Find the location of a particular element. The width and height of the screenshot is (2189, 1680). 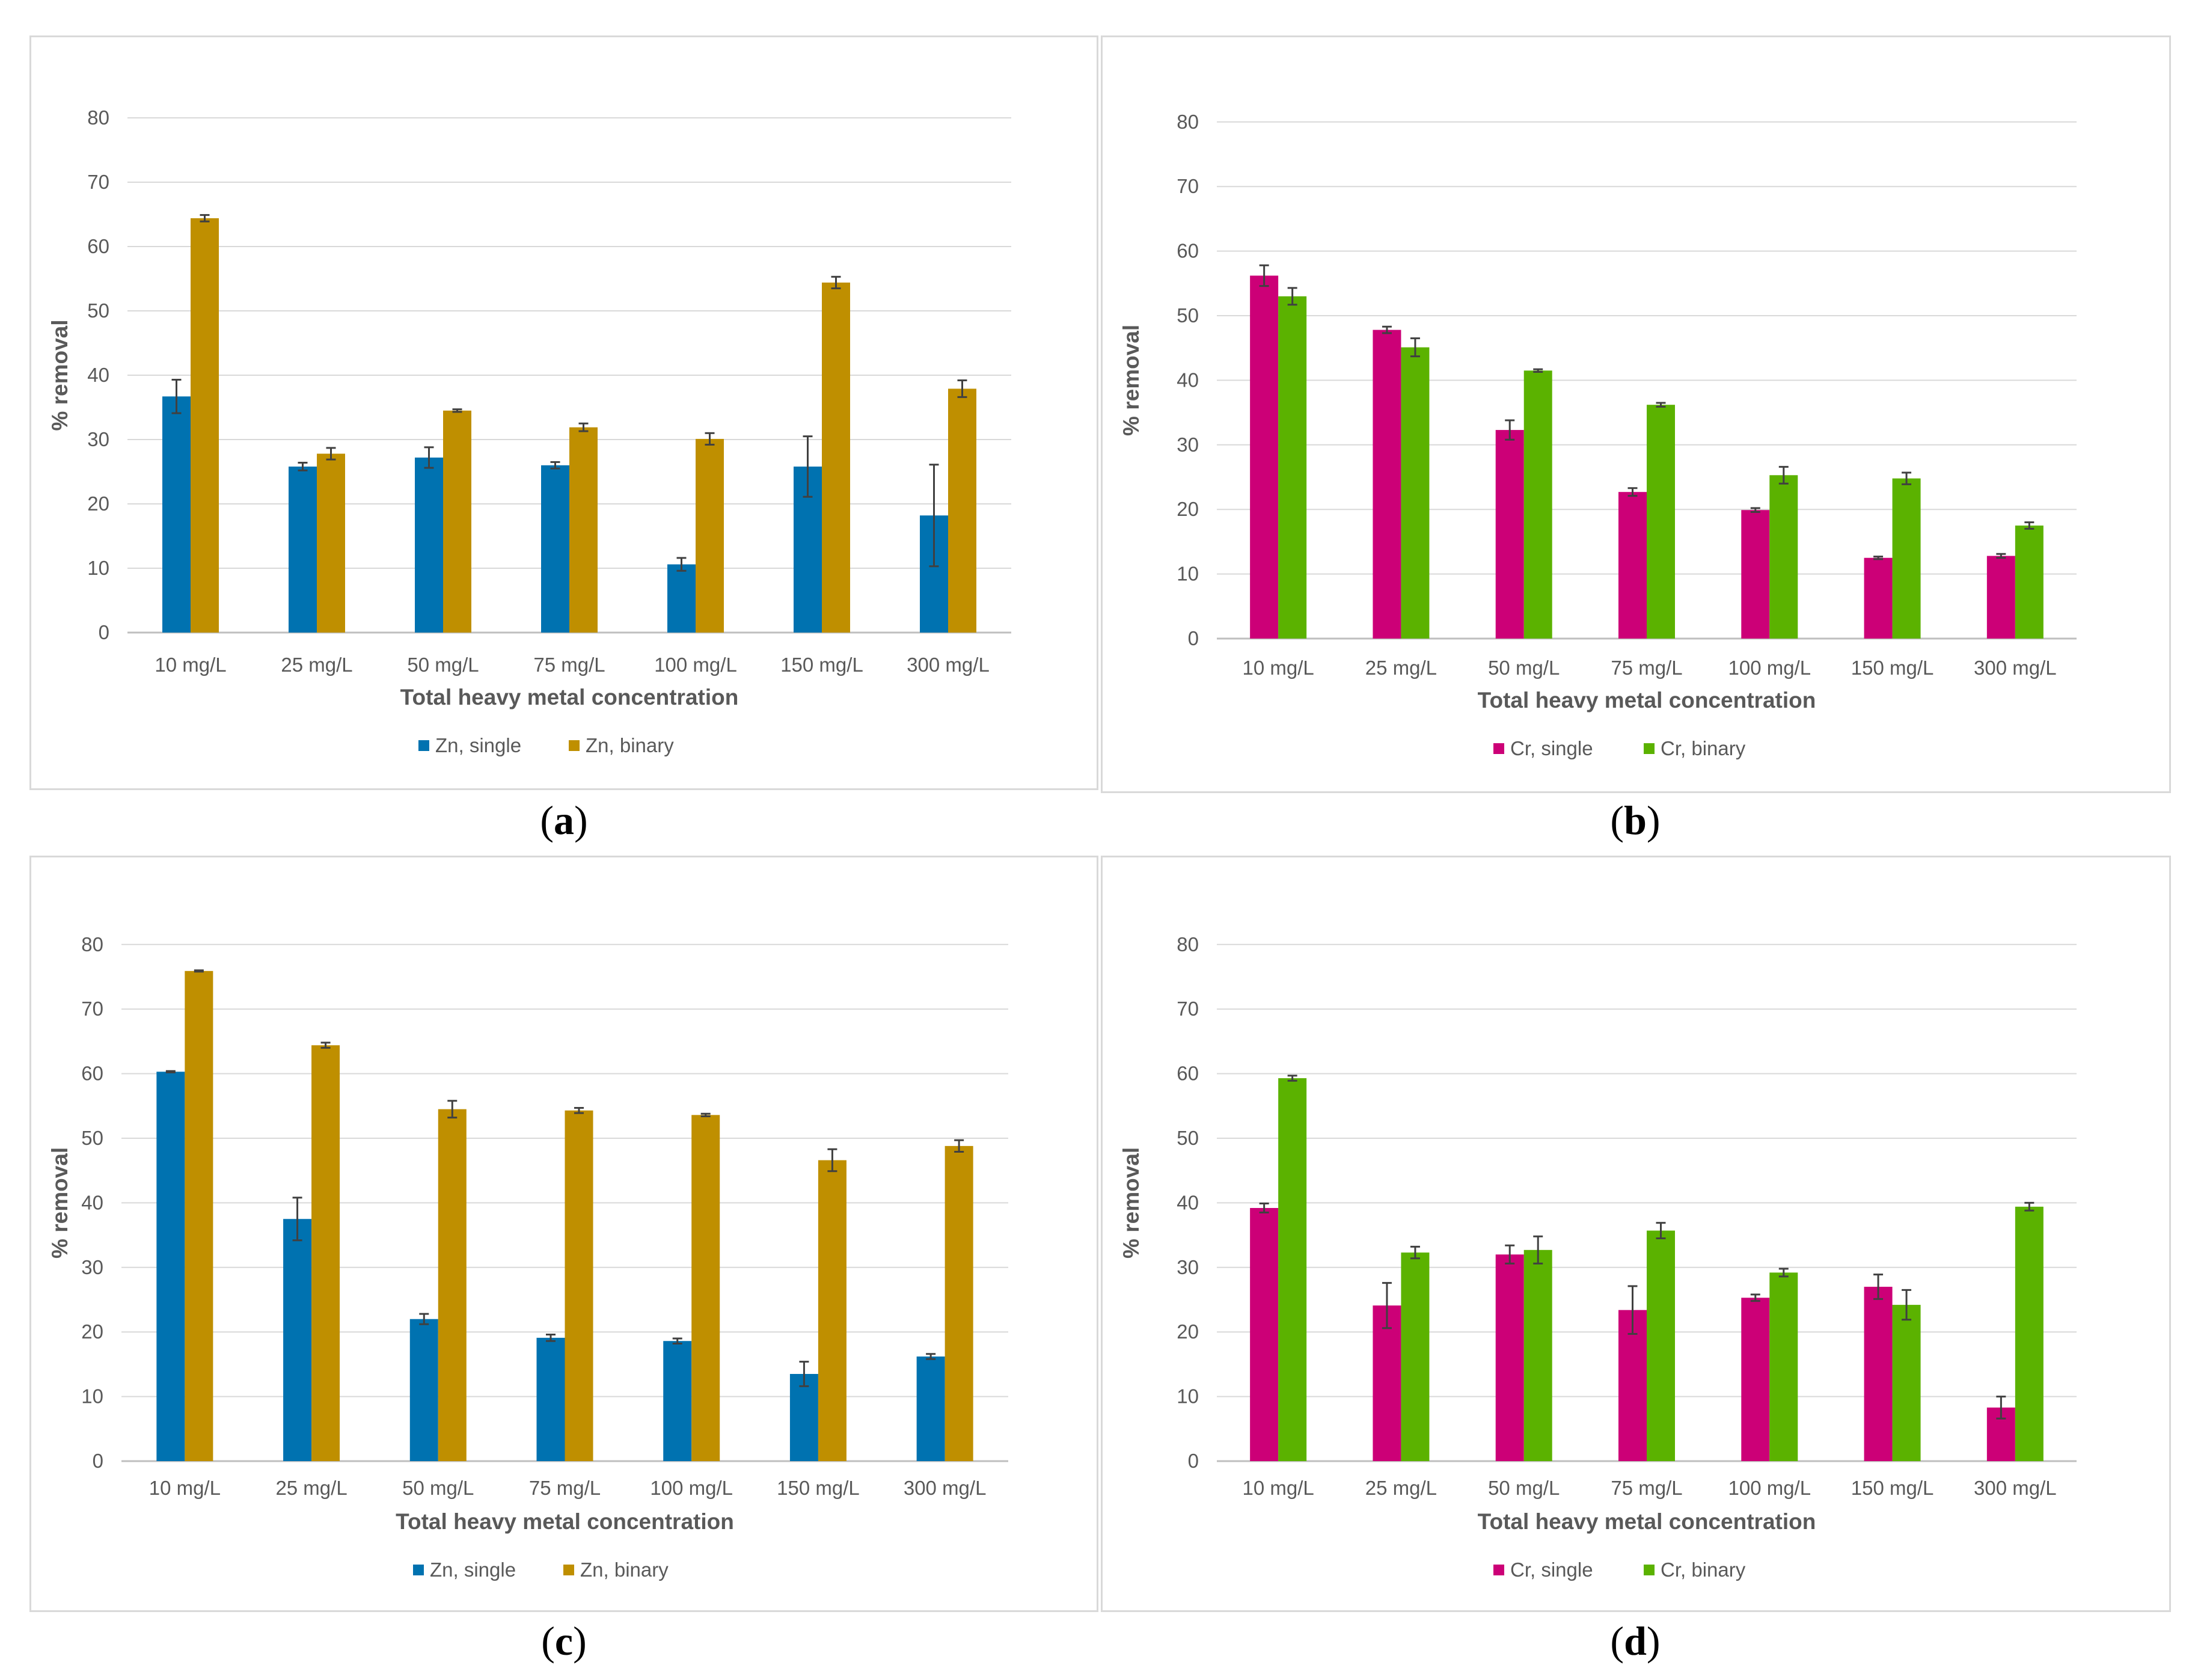

panel-label-a: (a) is located at coordinates (564, 820).